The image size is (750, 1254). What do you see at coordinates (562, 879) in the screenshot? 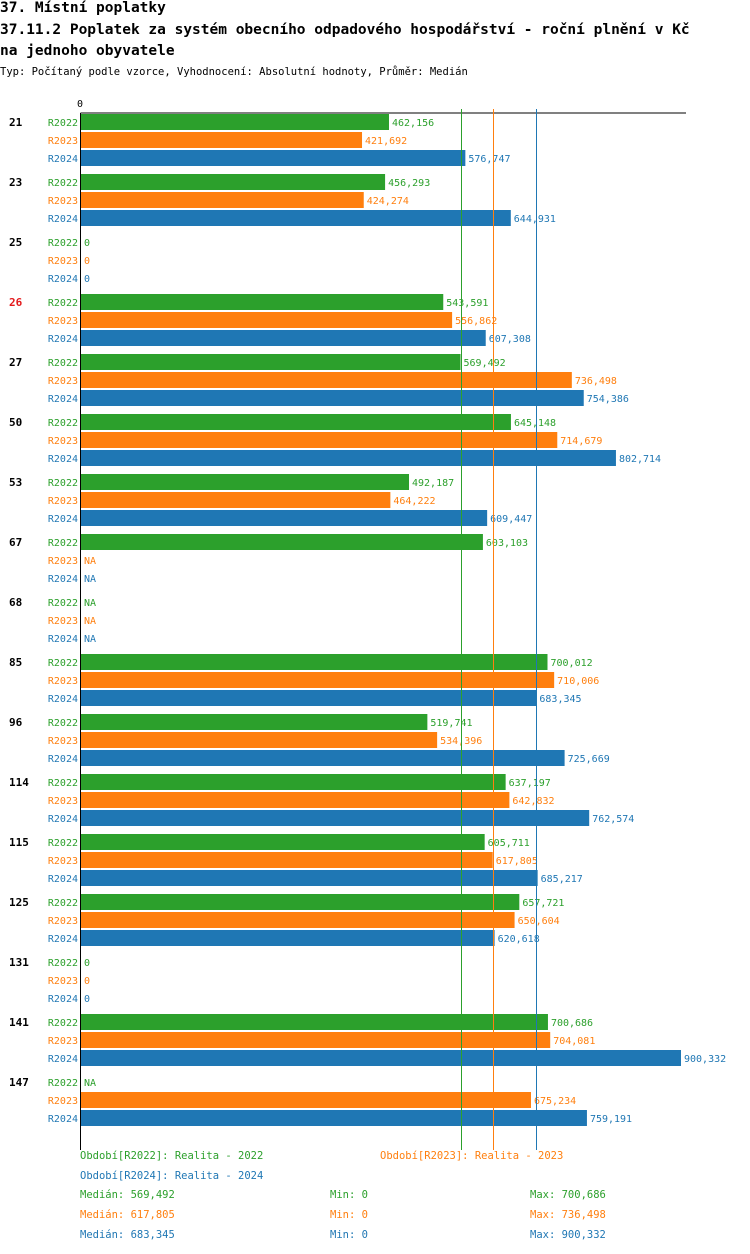
I see `data-label: 685,217` at bounding box center [562, 879].